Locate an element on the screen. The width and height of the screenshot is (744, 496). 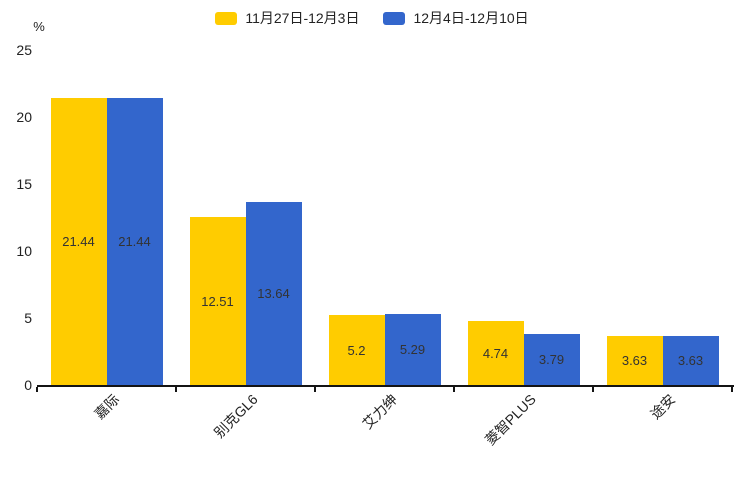
bar-value-label: 4.74 is located at coordinates (495, 353).